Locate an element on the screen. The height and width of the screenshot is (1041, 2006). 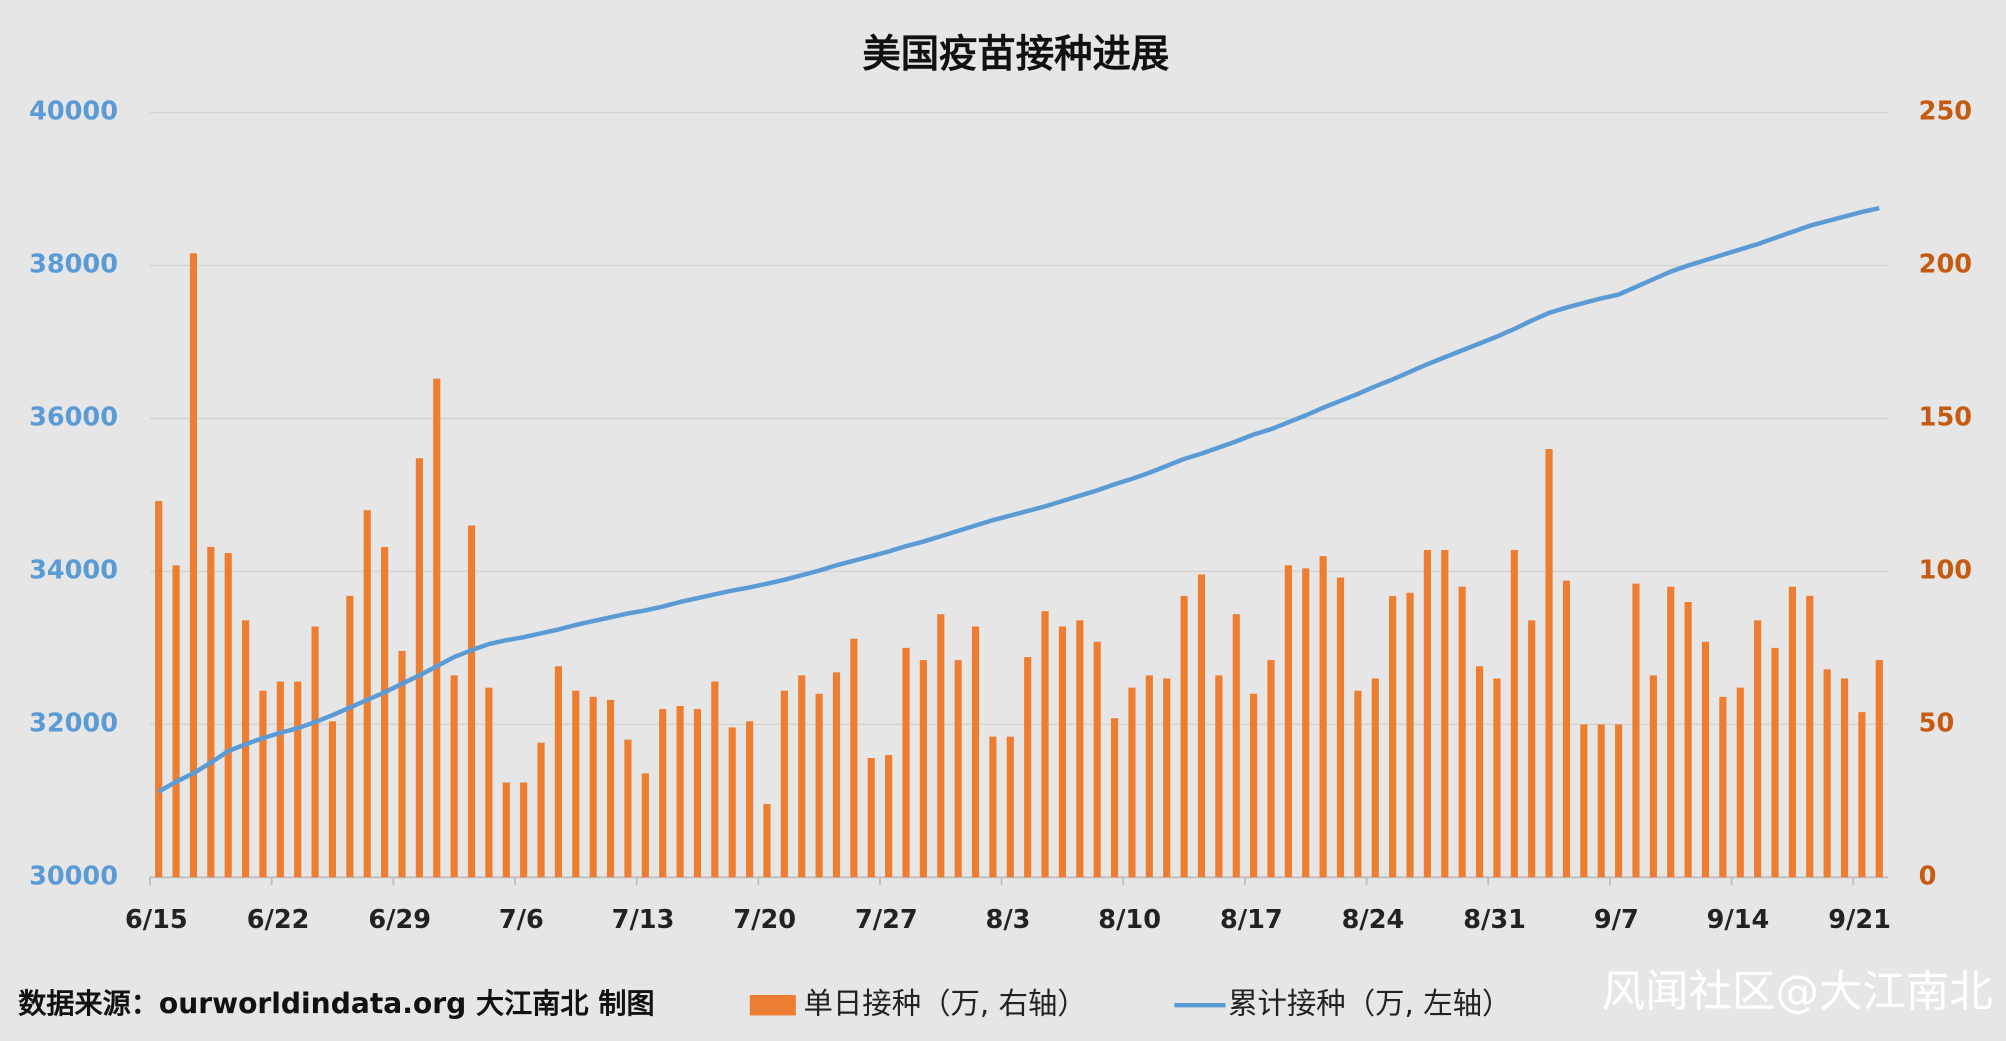
y2-tick-label: 150 is located at coordinates (1945, 417).